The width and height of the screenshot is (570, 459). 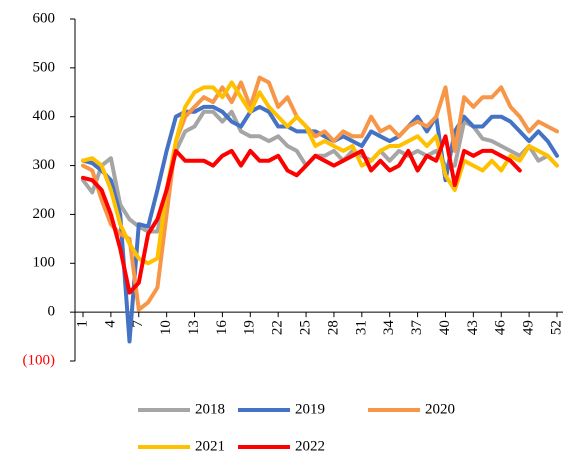 I want to click on y-tick-label: 400, so click(x=44, y=116).